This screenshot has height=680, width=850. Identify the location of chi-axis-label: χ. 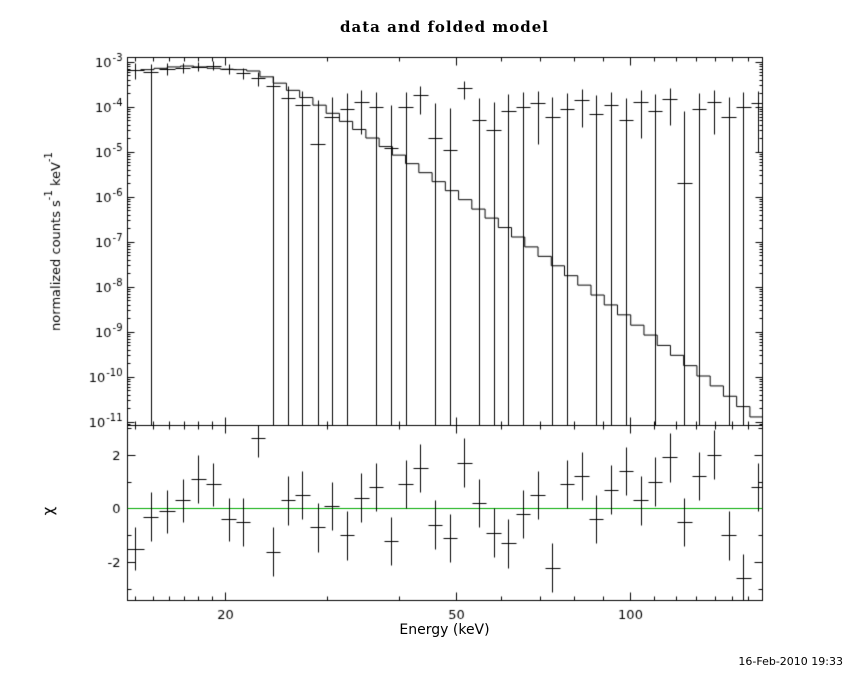
(48, 511).